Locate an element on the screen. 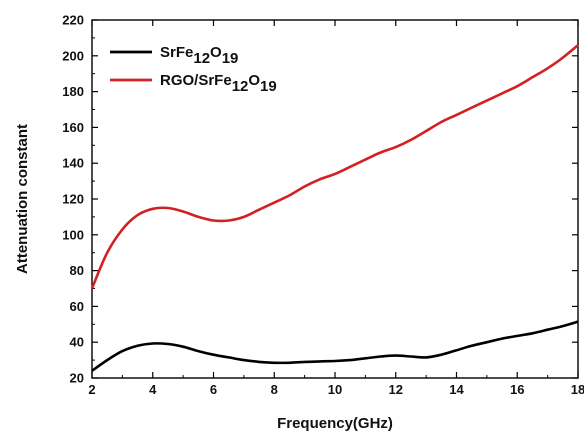 Image resolution: width=584 pixels, height=438 pixels. y-tick-label: 60 is located at coordinates (77, 306).